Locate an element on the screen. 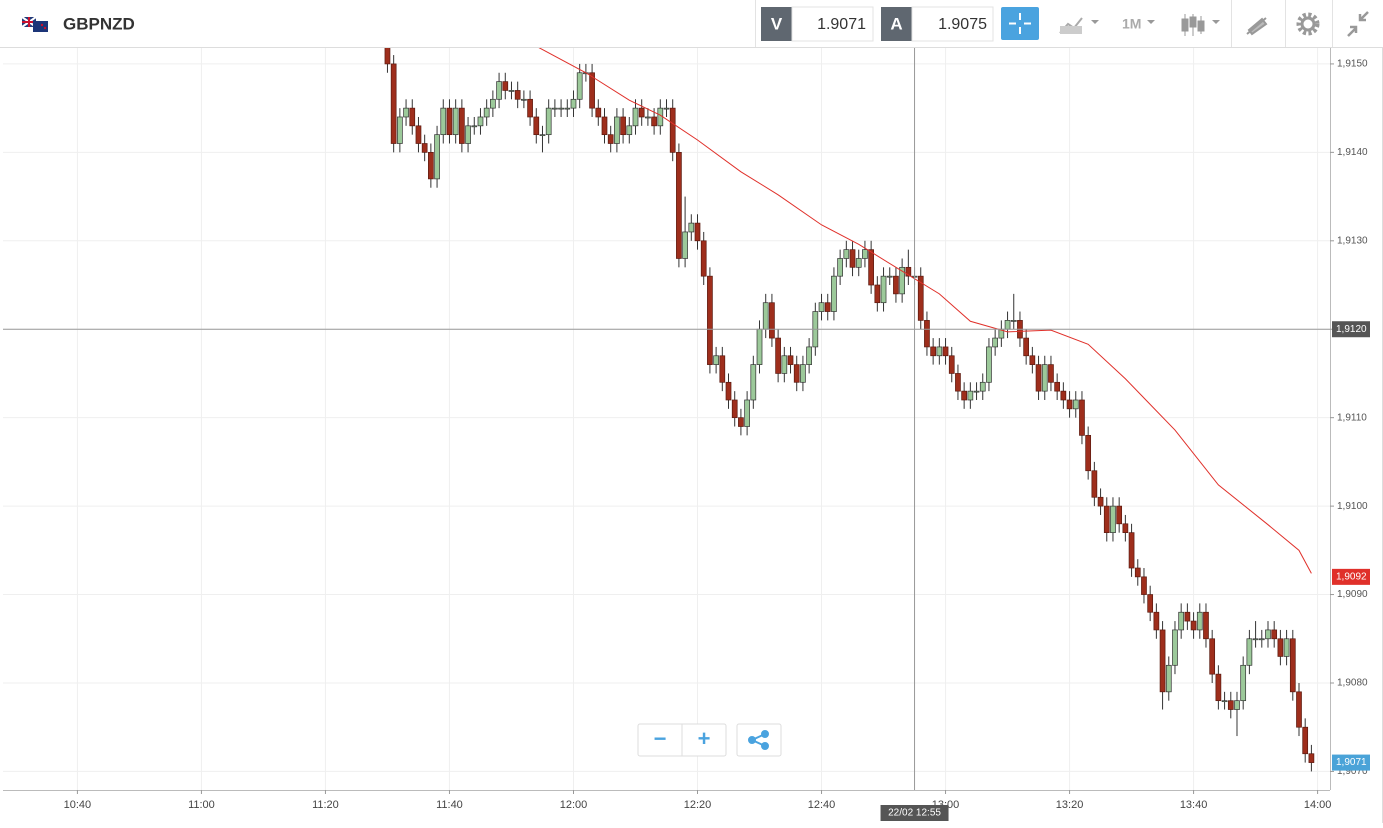 This screenshot has width=1383, height=828. x-tick-label: 12:40 is located at coordinates (822, 805).